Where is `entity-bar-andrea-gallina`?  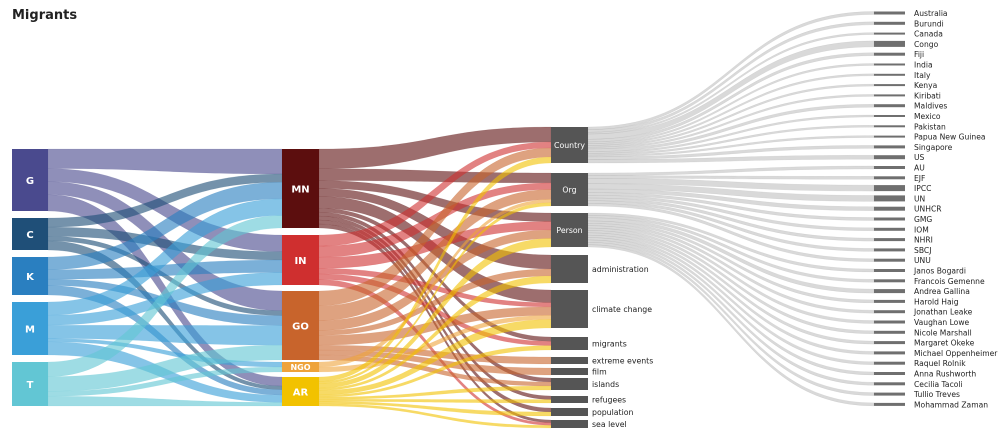 entity-bar-andrea-gallina is located at coordinates (889, 291).